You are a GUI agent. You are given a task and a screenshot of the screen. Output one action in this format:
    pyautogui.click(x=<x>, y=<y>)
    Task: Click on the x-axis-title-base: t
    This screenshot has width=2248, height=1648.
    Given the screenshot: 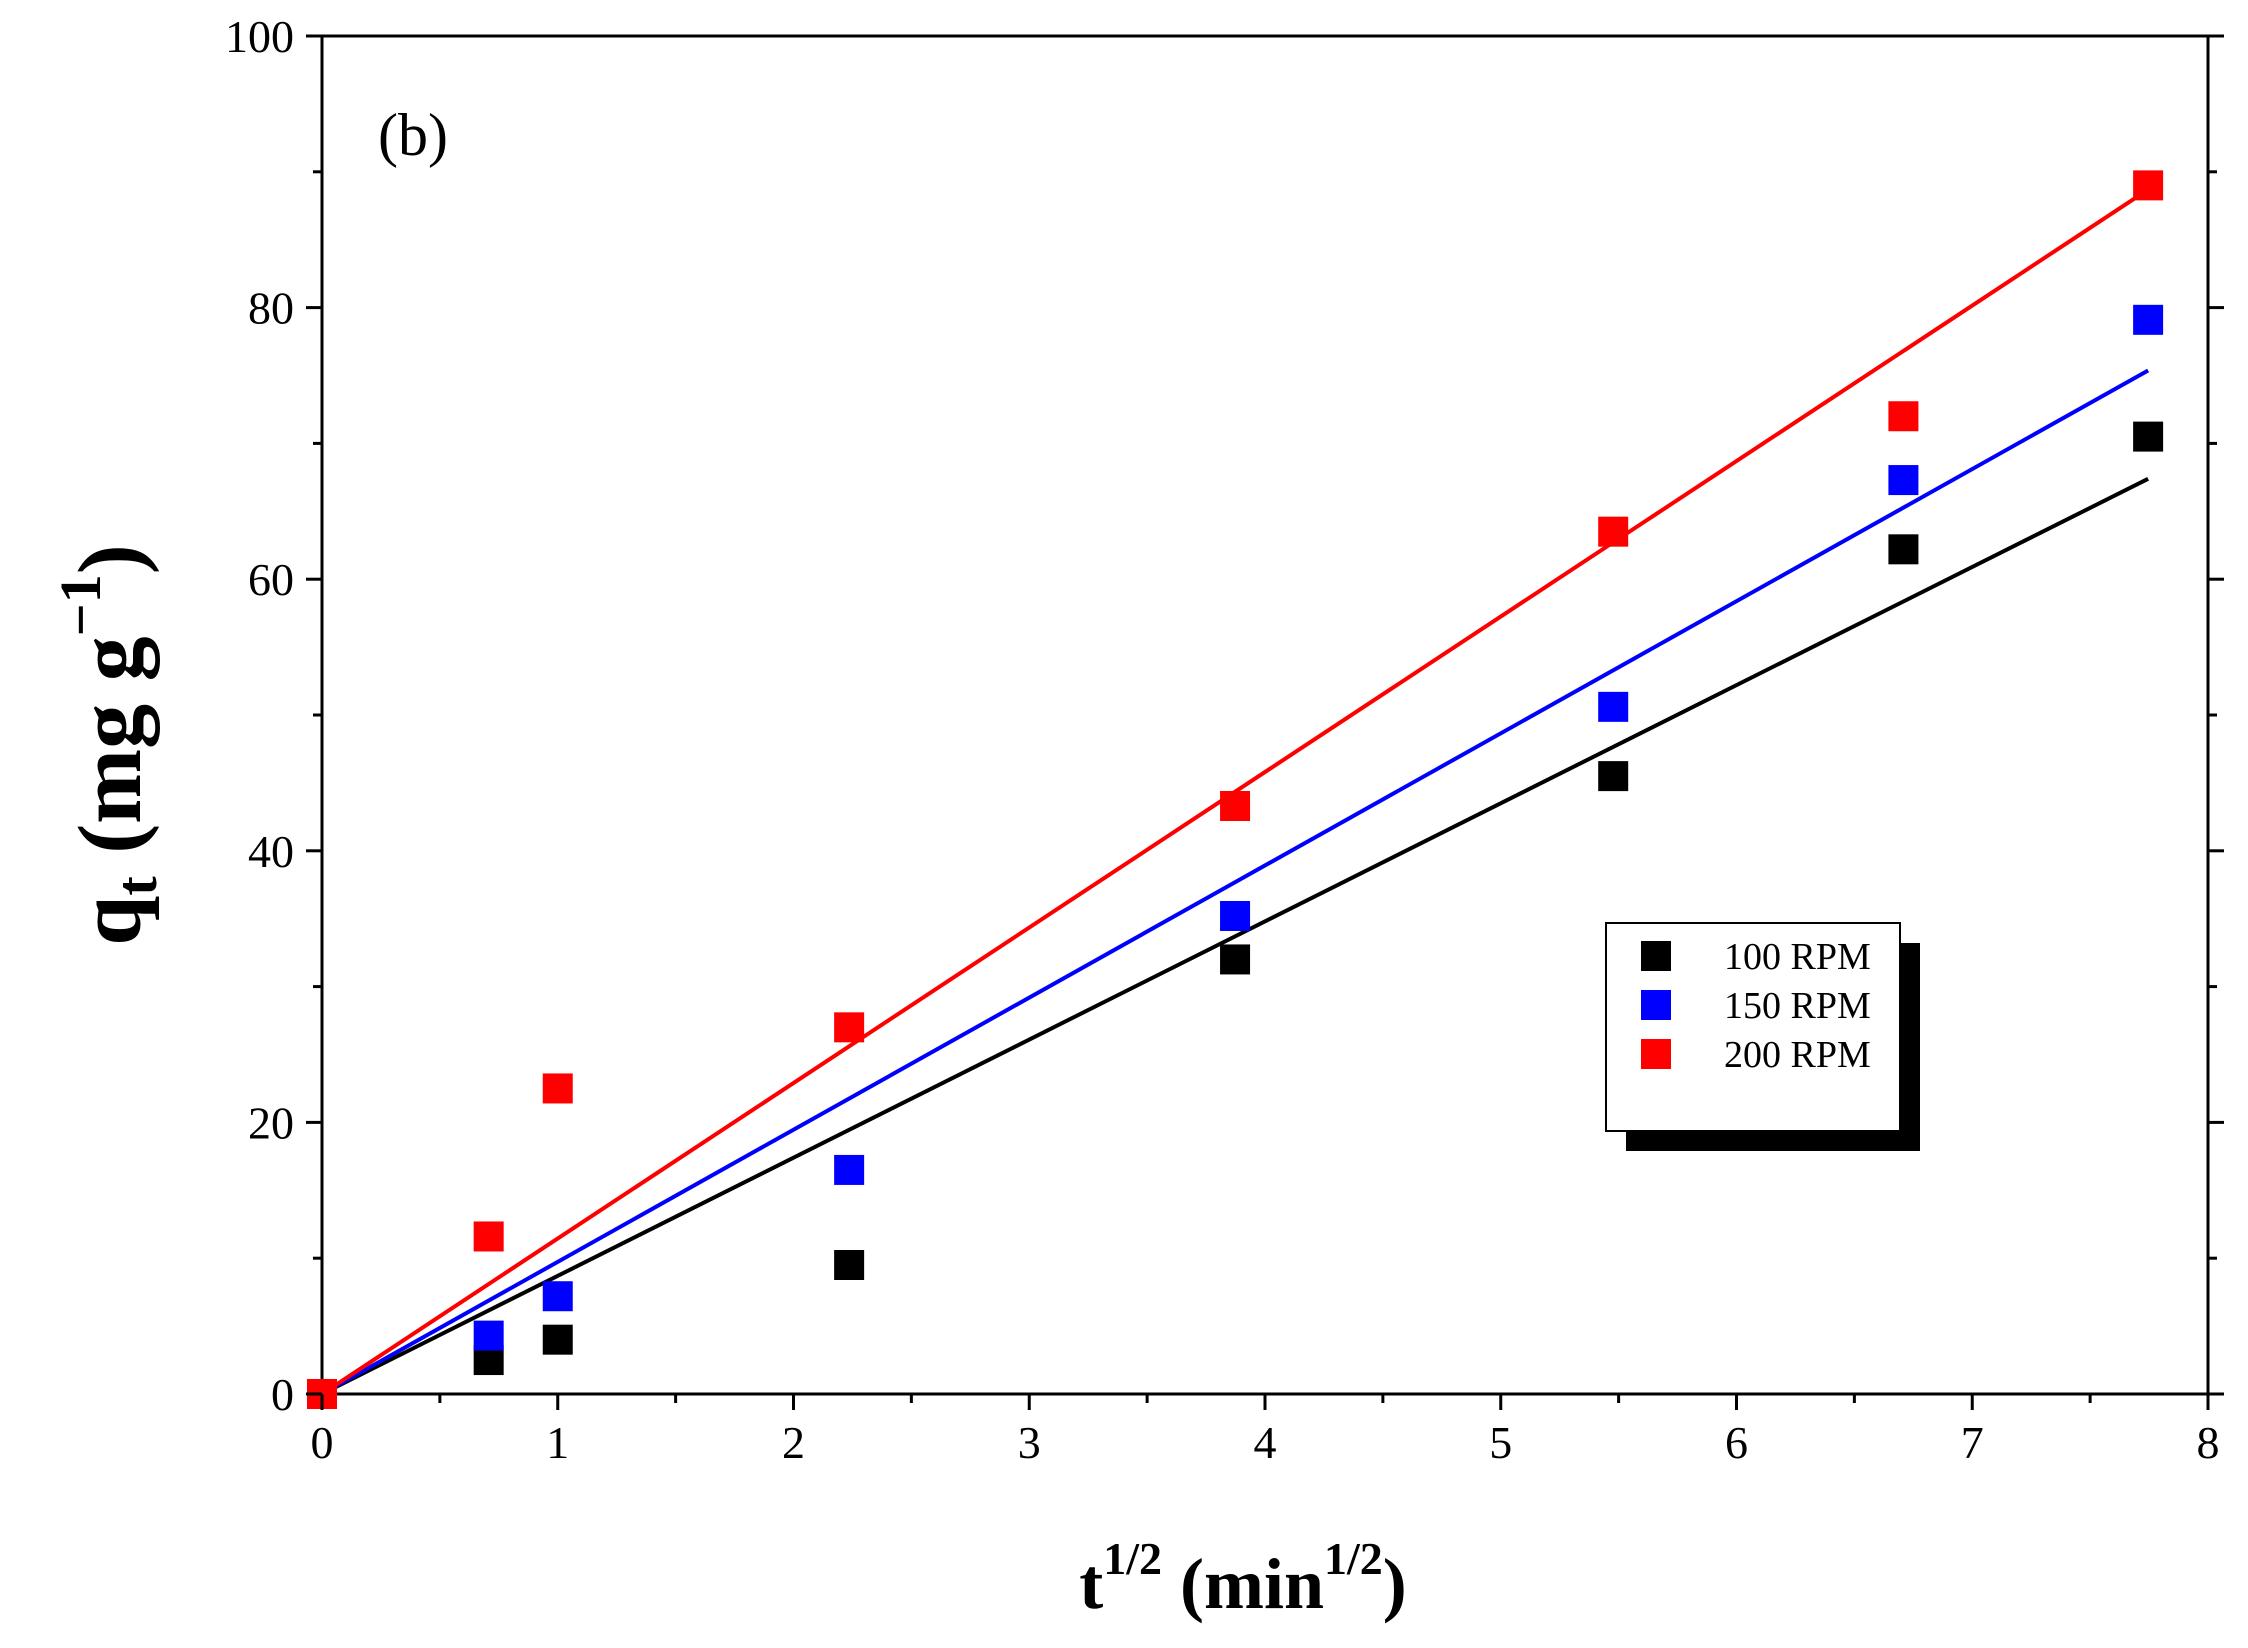 What is the action you would take?
    pyautogui.click(x=1091, y=1584)
    